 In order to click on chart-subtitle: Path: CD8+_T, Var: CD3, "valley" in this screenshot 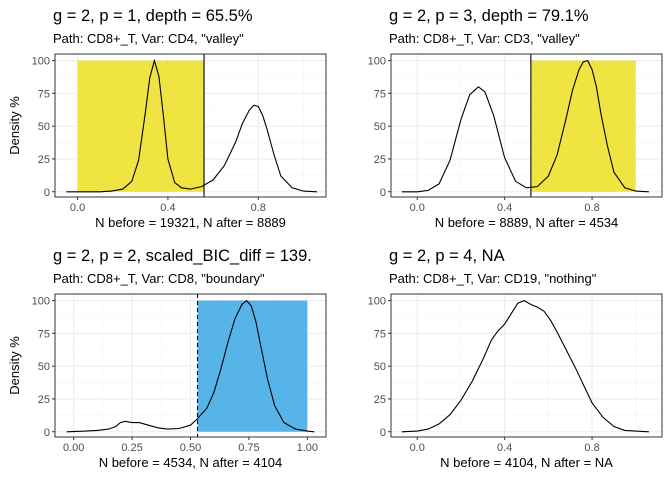, I will do `click(484, 38)`.